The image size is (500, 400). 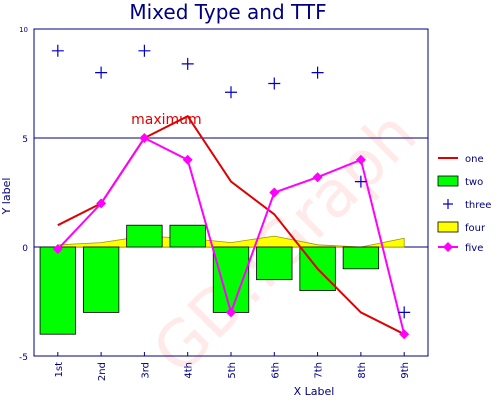 I want to click on x-tick-label: 2nd, so click(x=102, y=371).